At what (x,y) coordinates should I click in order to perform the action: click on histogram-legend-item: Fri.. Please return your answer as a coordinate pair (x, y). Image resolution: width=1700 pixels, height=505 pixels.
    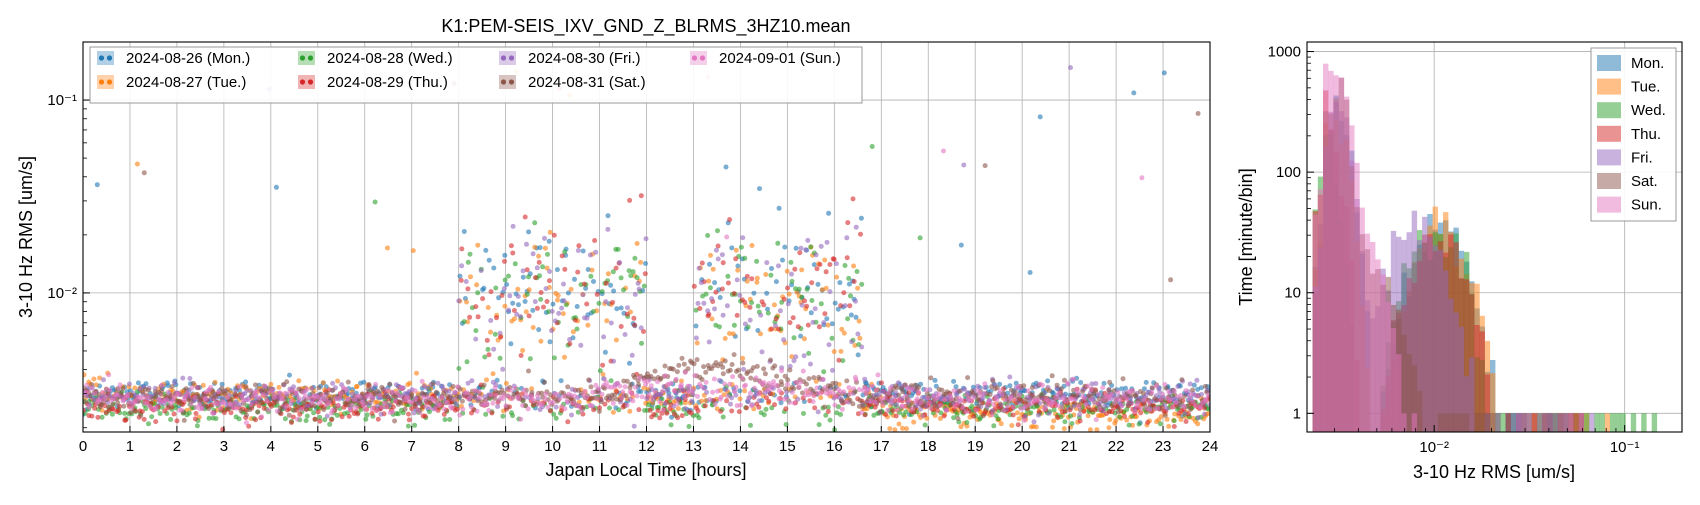
    Looking at the image, I should click on (1625, 157).